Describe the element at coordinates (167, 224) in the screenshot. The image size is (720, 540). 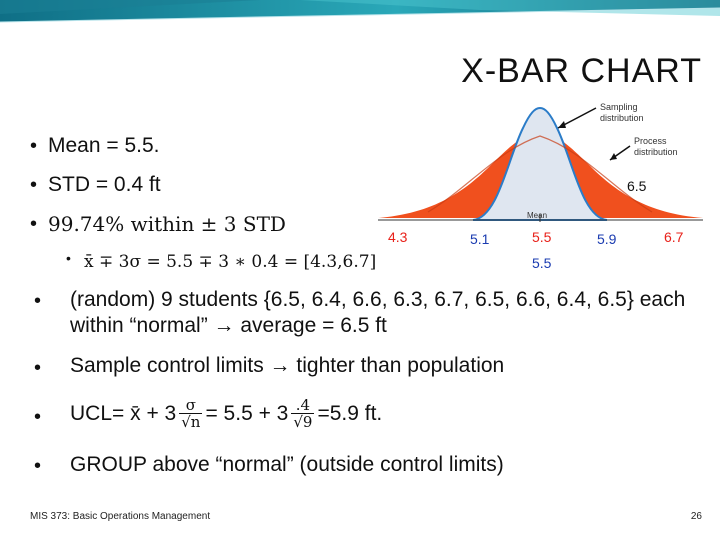
I see `bullet-percent: 99.74% within ± 3 STD` at that location.